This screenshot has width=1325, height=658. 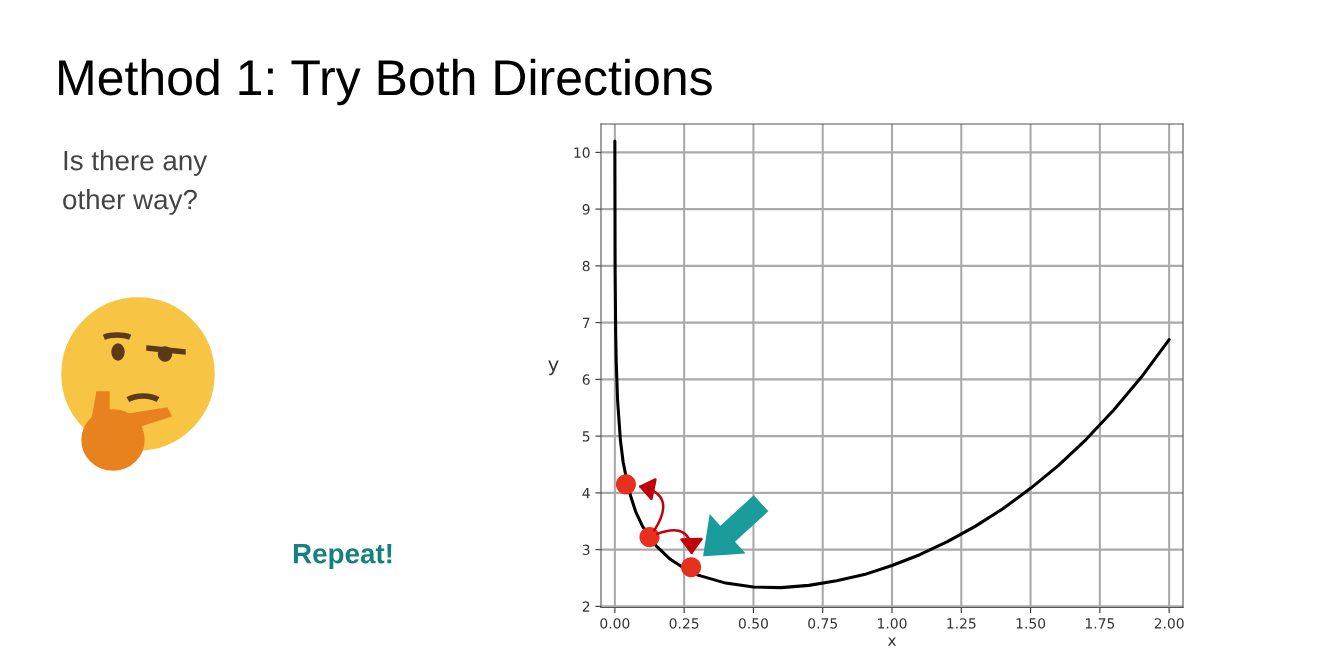 I want to click on x-tick-label: 0.75, so click(x=822, y=623).